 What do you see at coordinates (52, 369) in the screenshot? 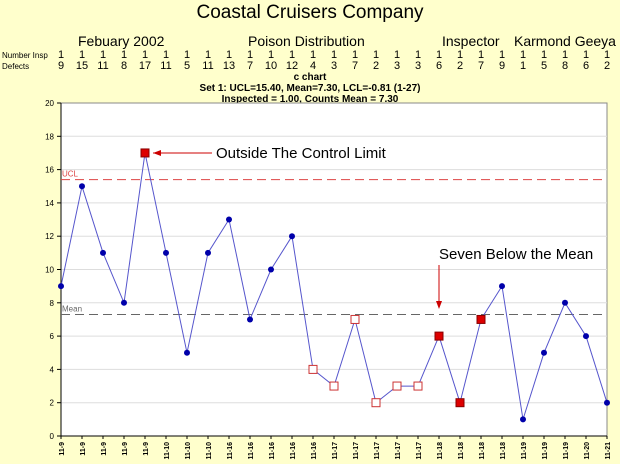
I see `y-tick-label: 4` at bounding box center [52, 369].